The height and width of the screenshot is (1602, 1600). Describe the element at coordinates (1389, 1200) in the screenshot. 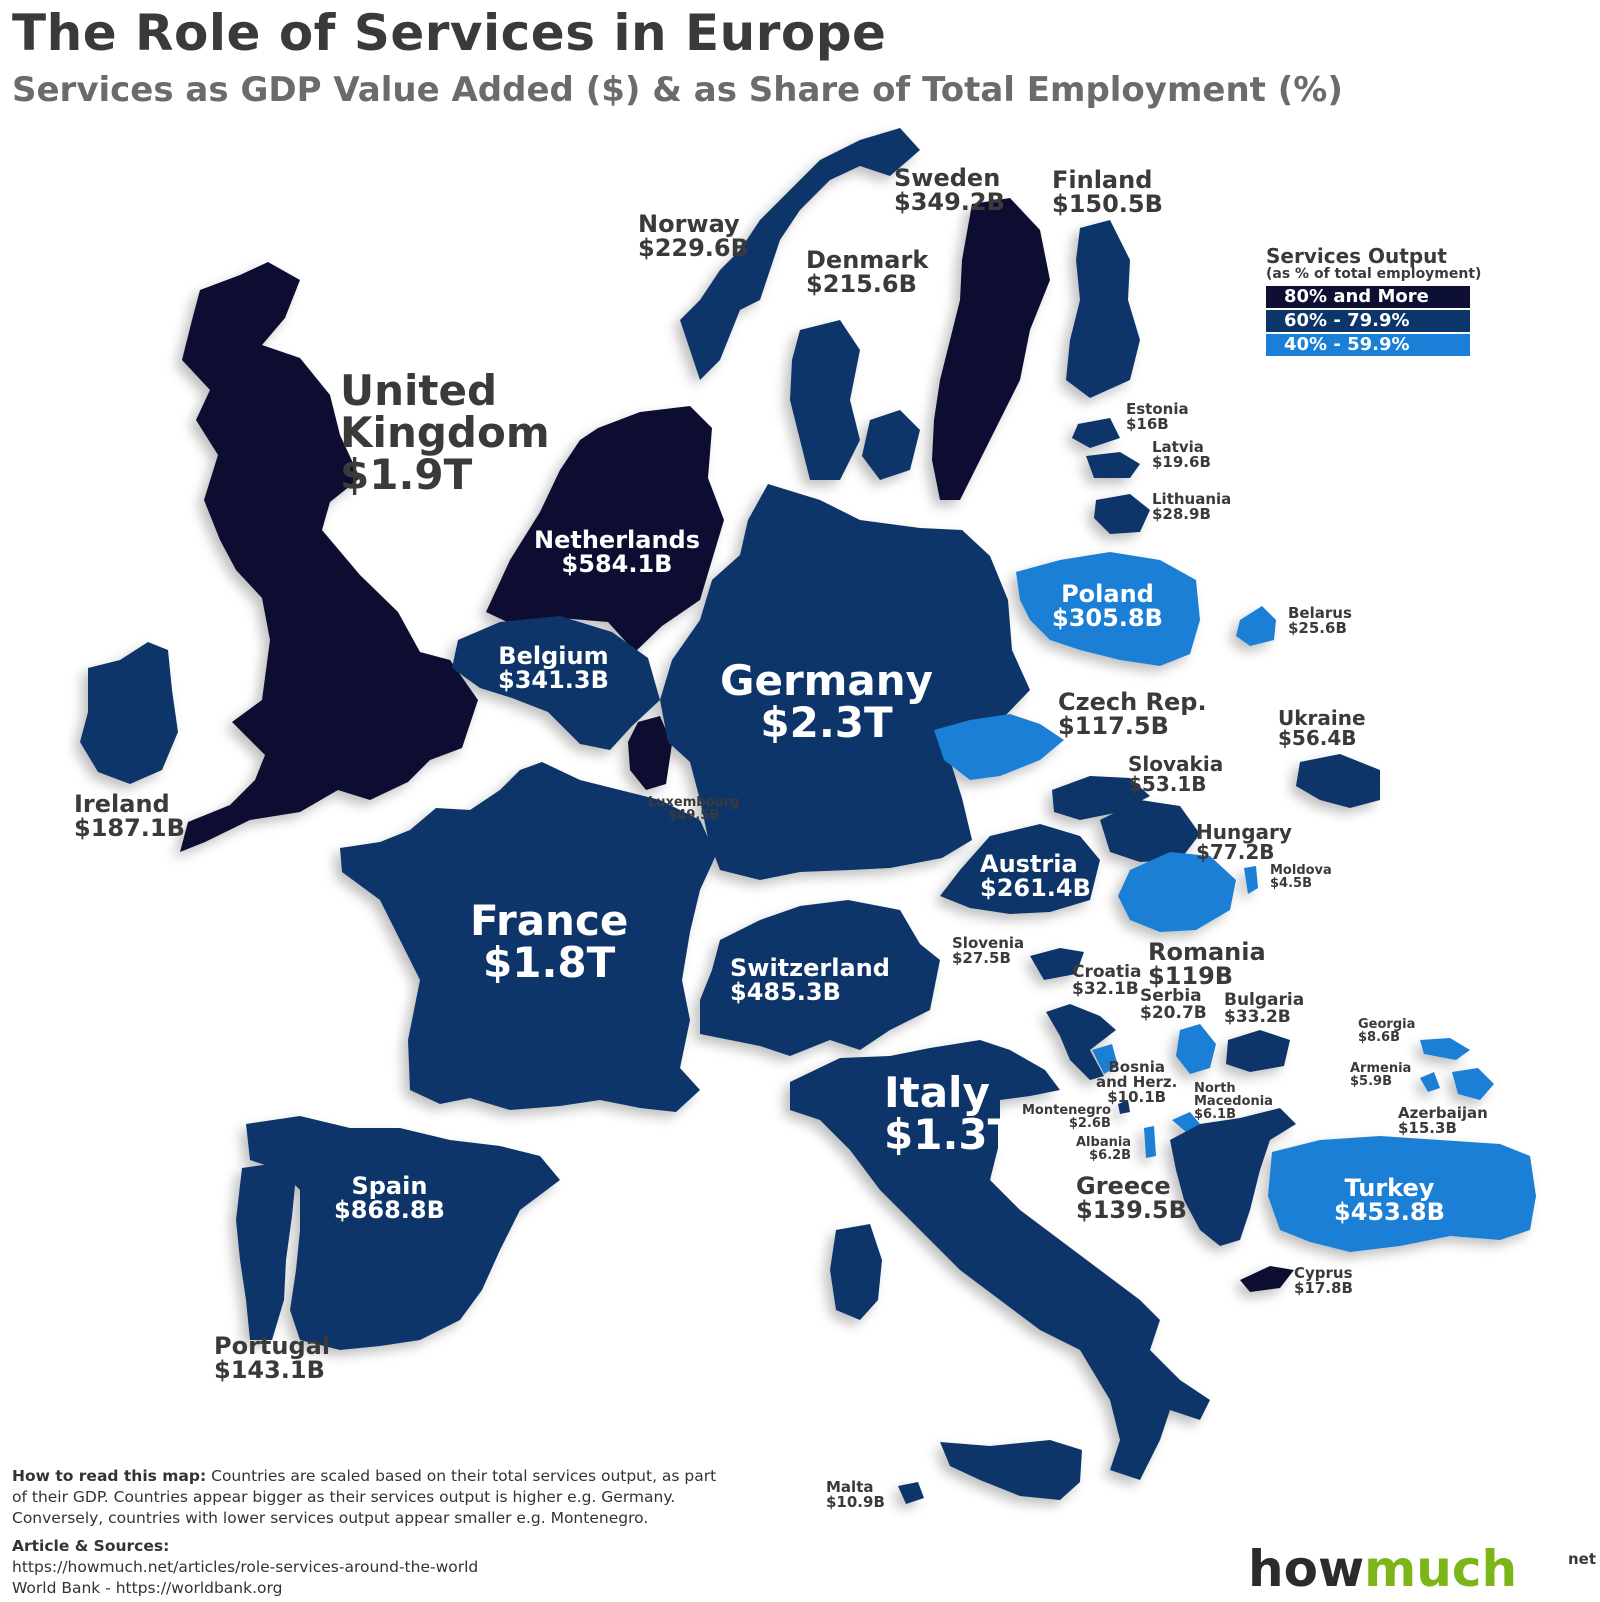

I see `label-turkey: Turkey $453.8B` at that location.